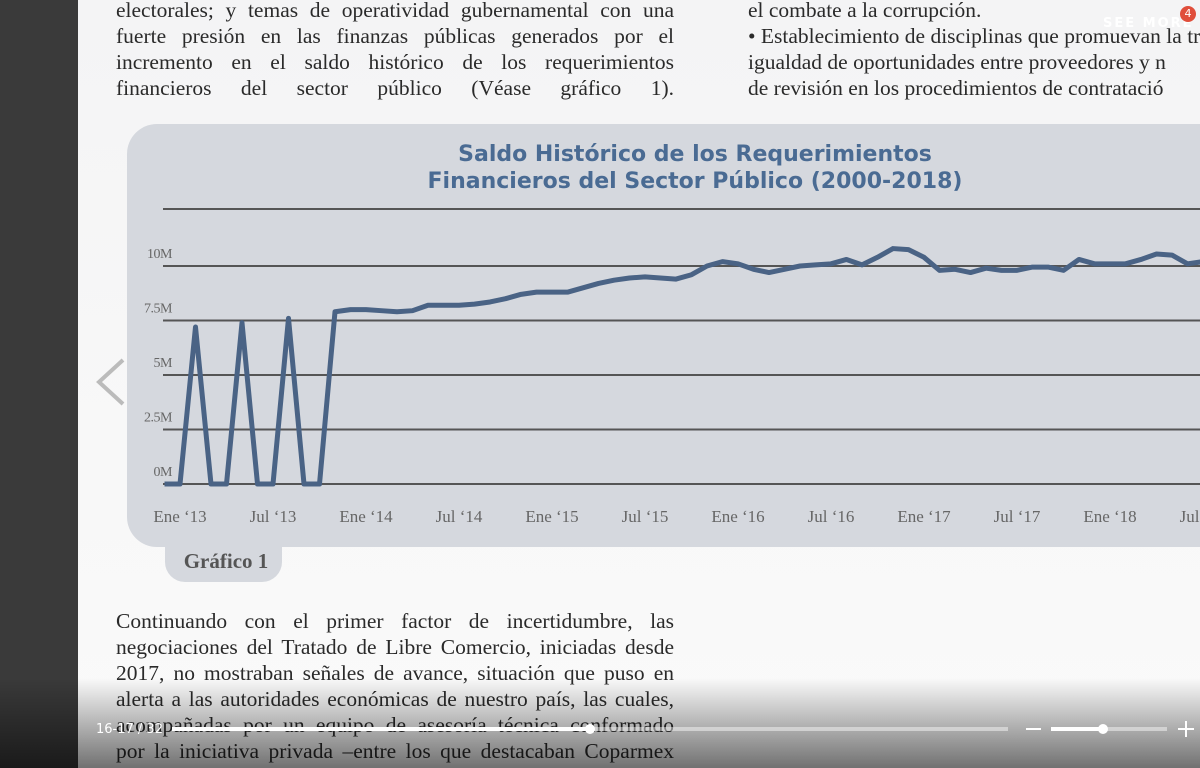 The width and height of the screenshot is (1200, 768). What do you see at coordinates (831, 516) in the screenshot?
I see `x-tick-label: Jul ‘16` at bounding box center [831, 516].